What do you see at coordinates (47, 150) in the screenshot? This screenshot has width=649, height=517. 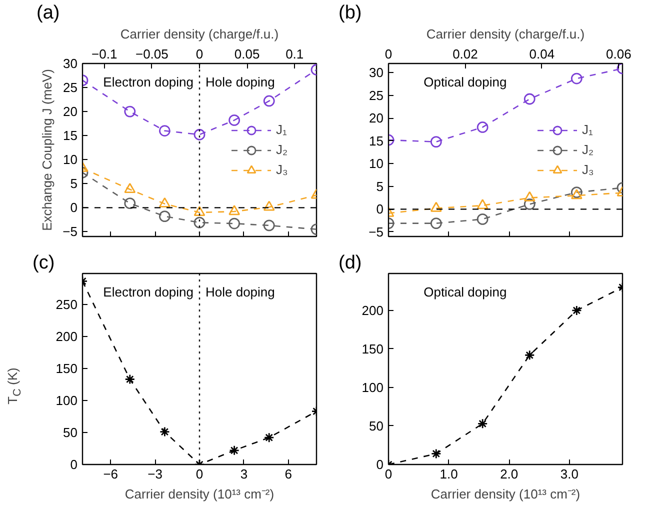 I see `y-axis-title: Exchange Coupling J (meV)` at bounding box center [47, 150].